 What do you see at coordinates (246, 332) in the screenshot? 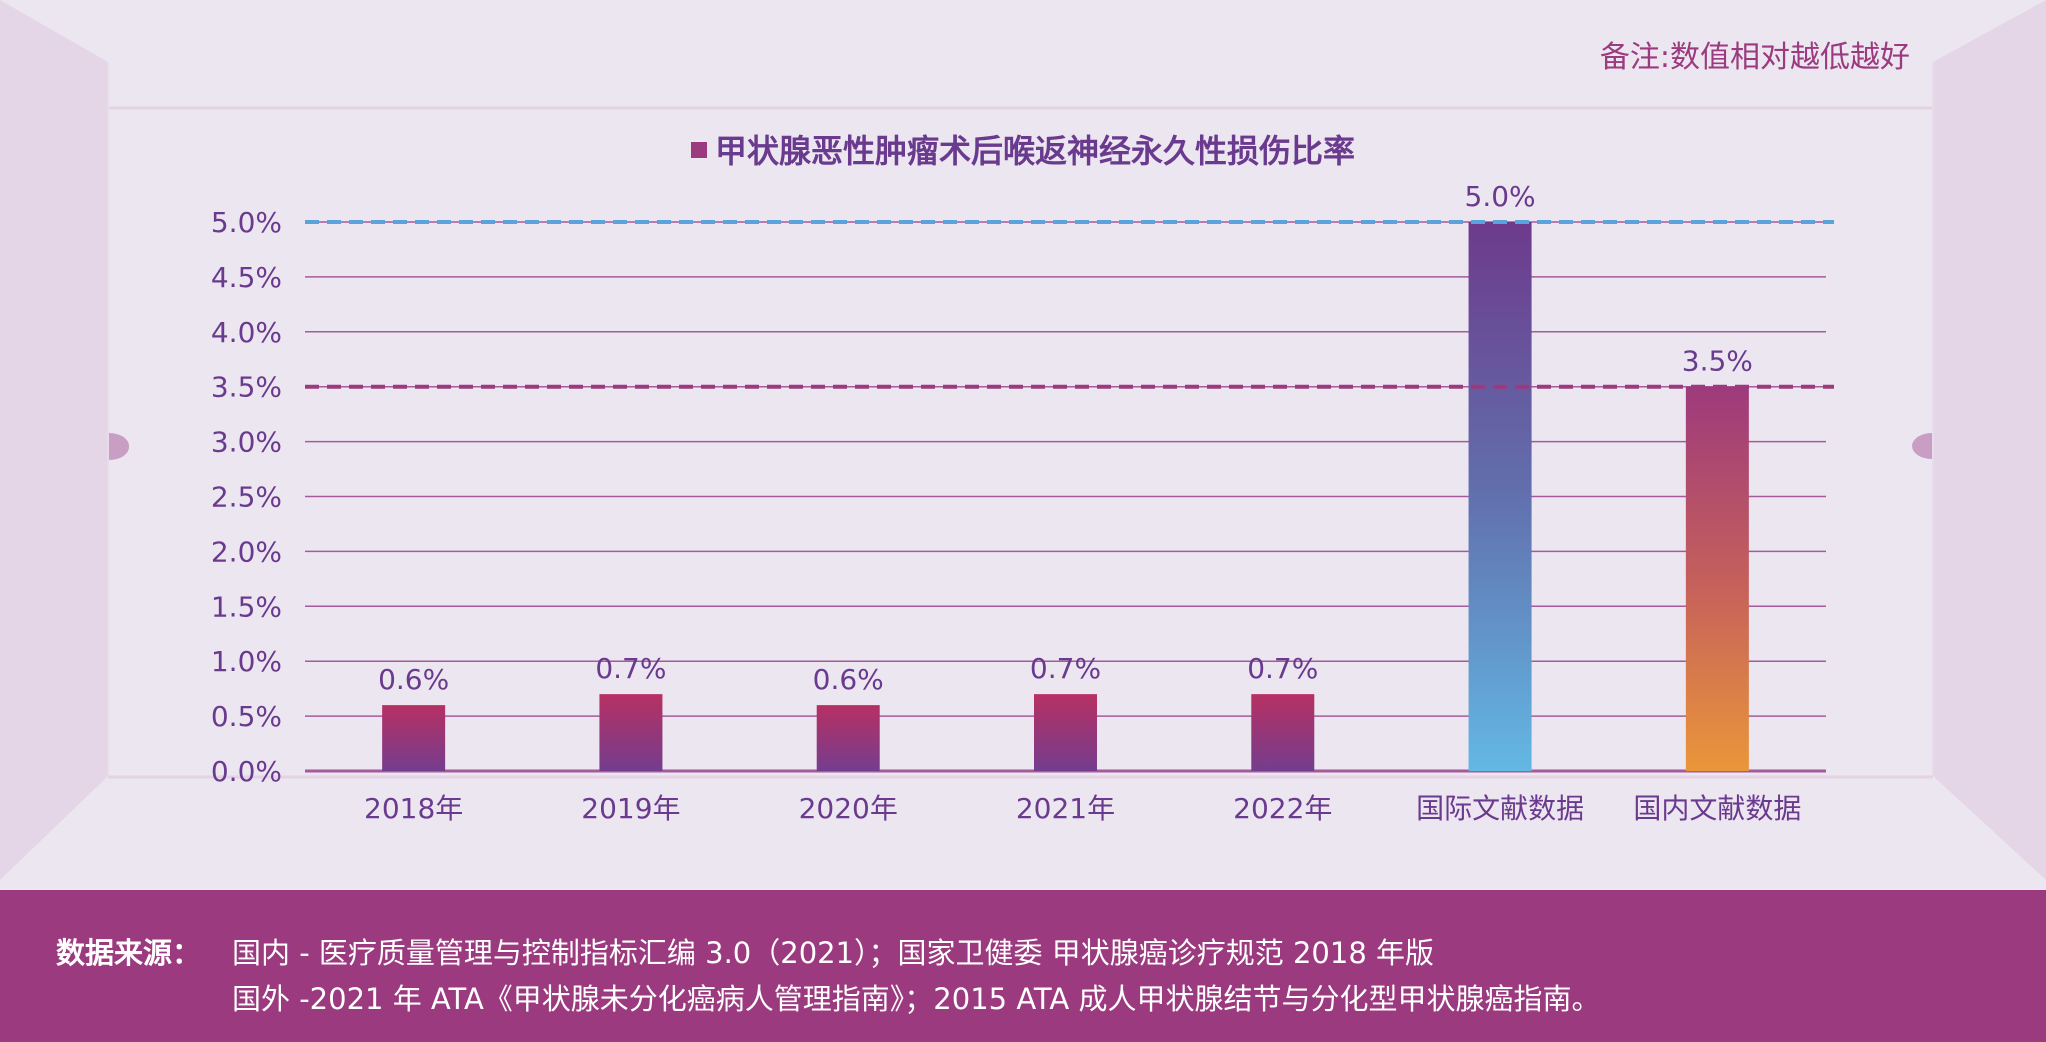
I see `y-tick-label: 4.0%` at bounding box center [246, 332].